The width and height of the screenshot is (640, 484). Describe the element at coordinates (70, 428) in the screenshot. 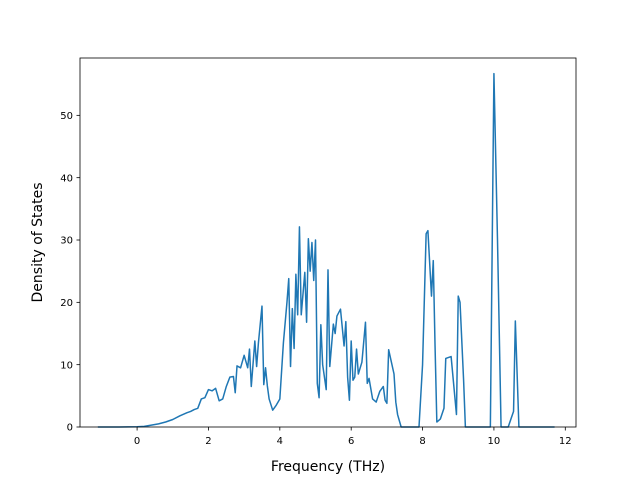

I see `y-tick-label: 0` at that location.